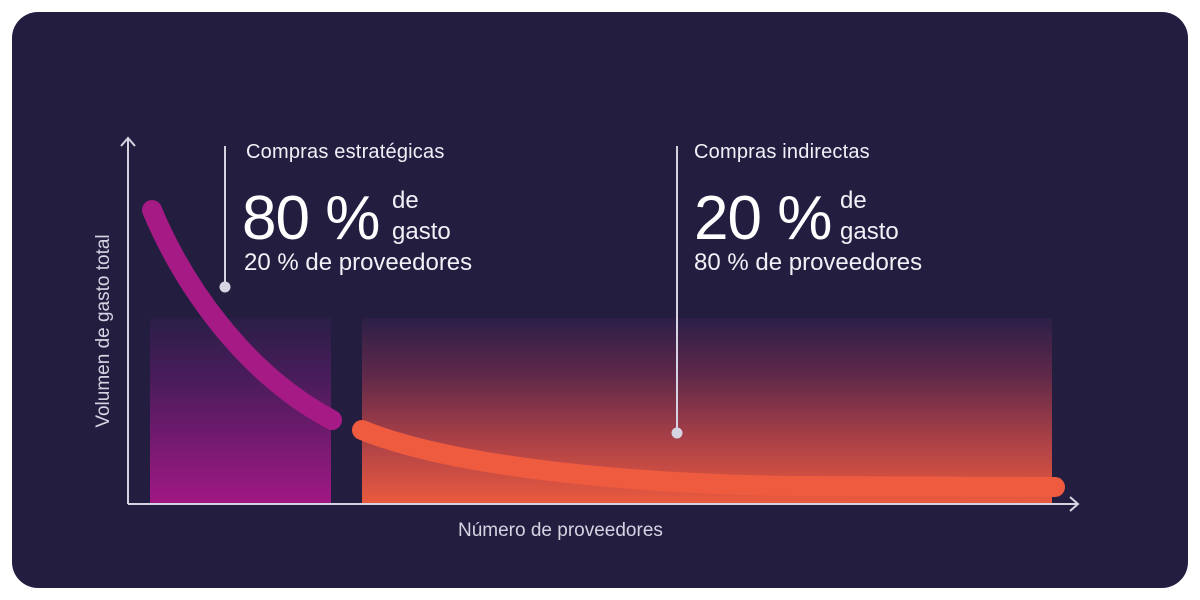  I want to click on indirect-suffix-line1: de, so click(853, 200).